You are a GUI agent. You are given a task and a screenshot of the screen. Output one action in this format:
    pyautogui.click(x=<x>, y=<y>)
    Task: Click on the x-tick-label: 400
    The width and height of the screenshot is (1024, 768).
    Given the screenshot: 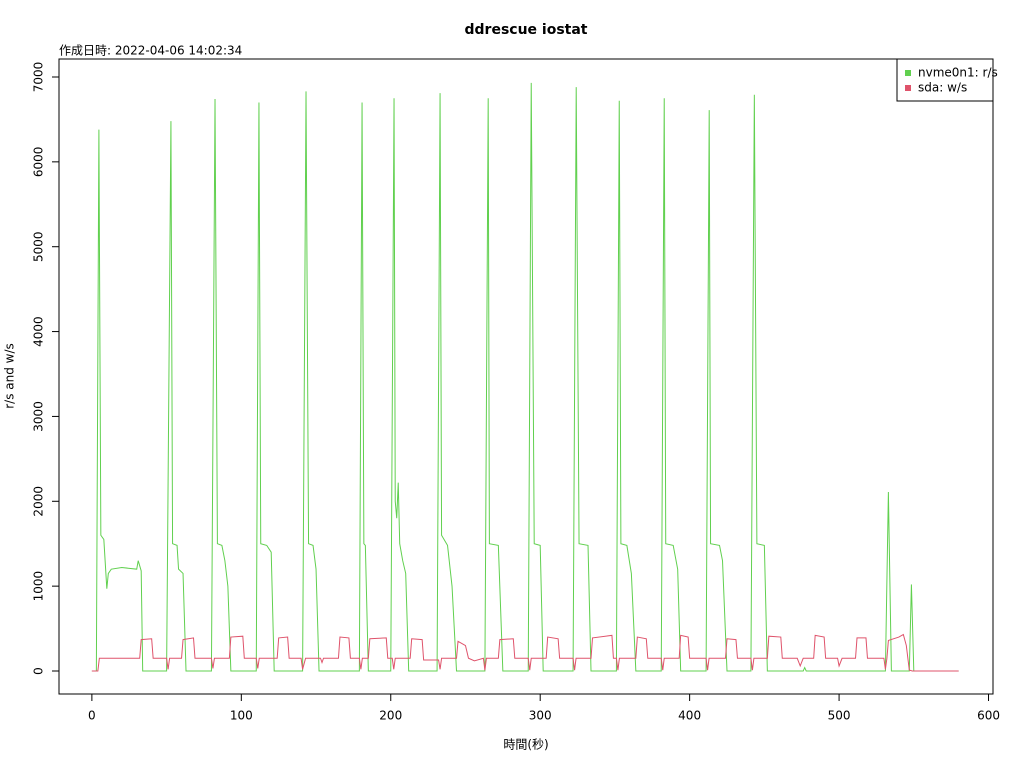 What is the action you would take?
    pyautogui.click(x=689, y=716)
    